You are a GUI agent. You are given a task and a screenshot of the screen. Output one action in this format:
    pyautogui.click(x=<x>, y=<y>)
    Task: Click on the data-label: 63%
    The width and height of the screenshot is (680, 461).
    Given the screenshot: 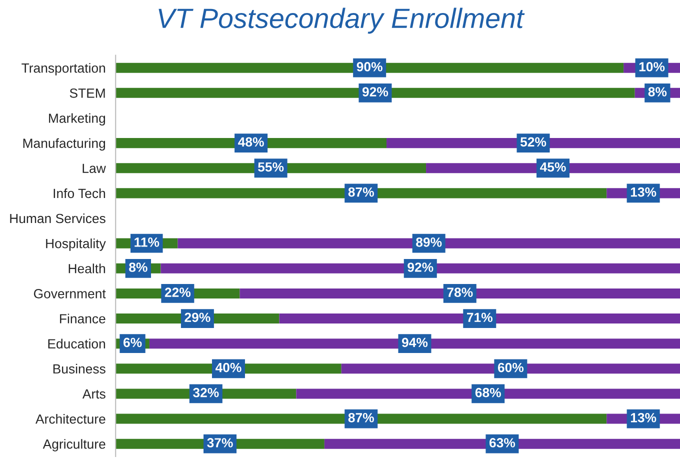 What is the action you would take?
    pyautogui.click(x=502, y=443)
    